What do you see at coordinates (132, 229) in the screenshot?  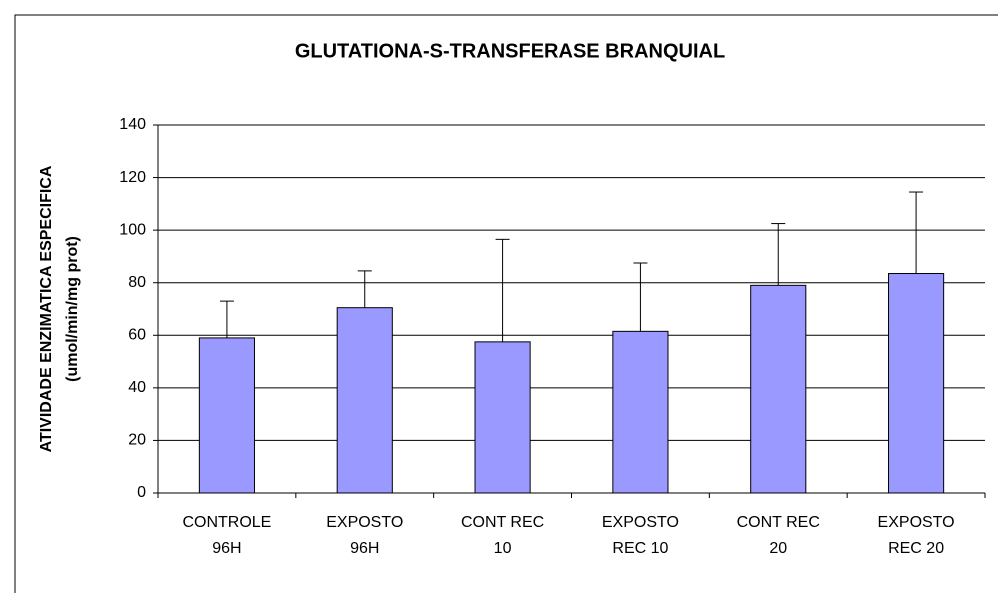 I see `y-tick-label: 100` at bounding box center [132, 229].